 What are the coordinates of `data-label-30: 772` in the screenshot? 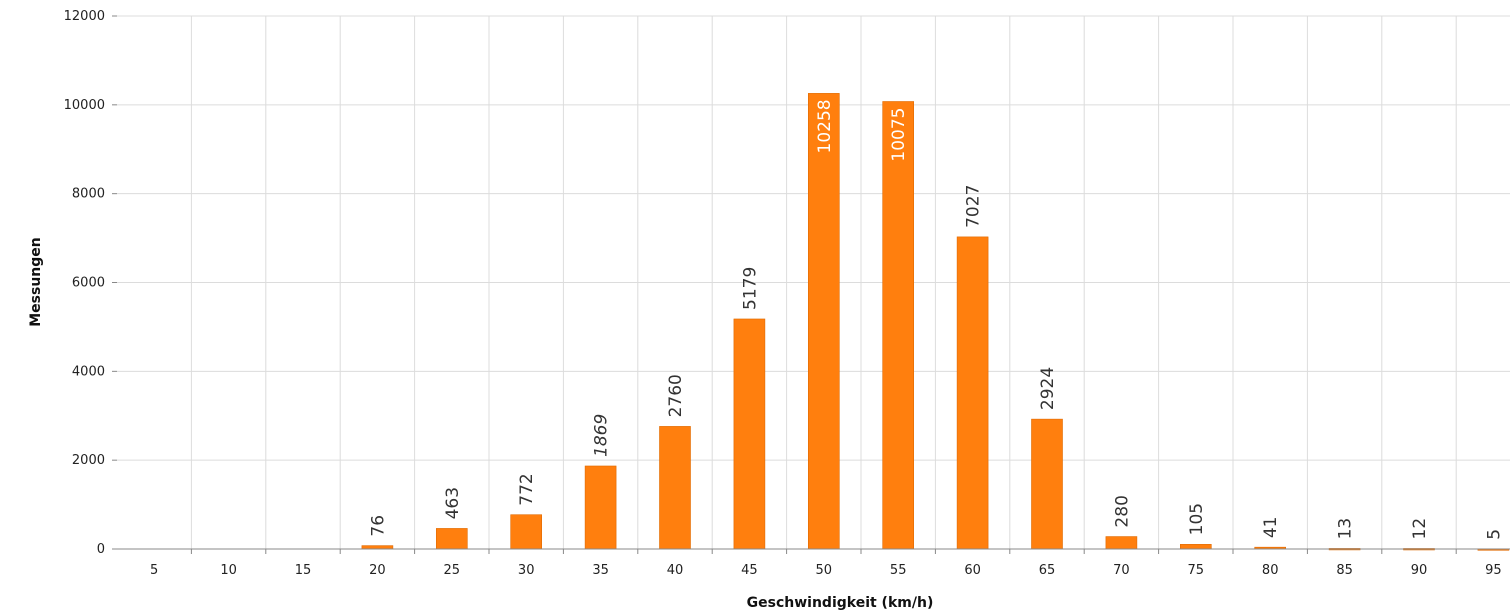 It's located at (527, 489).